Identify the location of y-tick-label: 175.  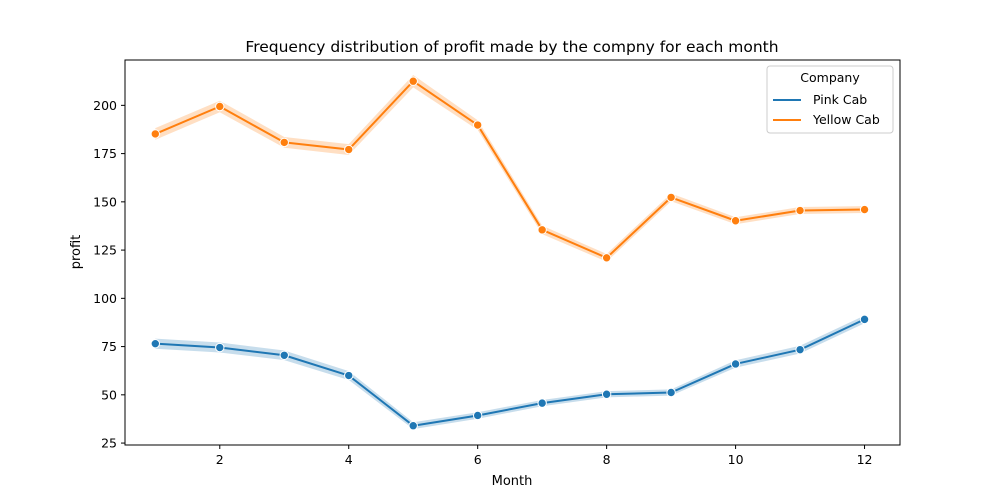
(105, 153).